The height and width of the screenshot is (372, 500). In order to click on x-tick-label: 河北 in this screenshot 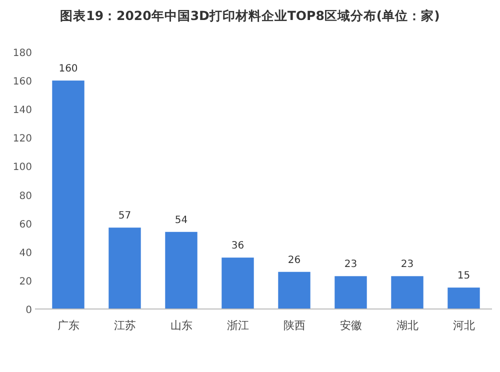, I will do `click(463, 325)`.